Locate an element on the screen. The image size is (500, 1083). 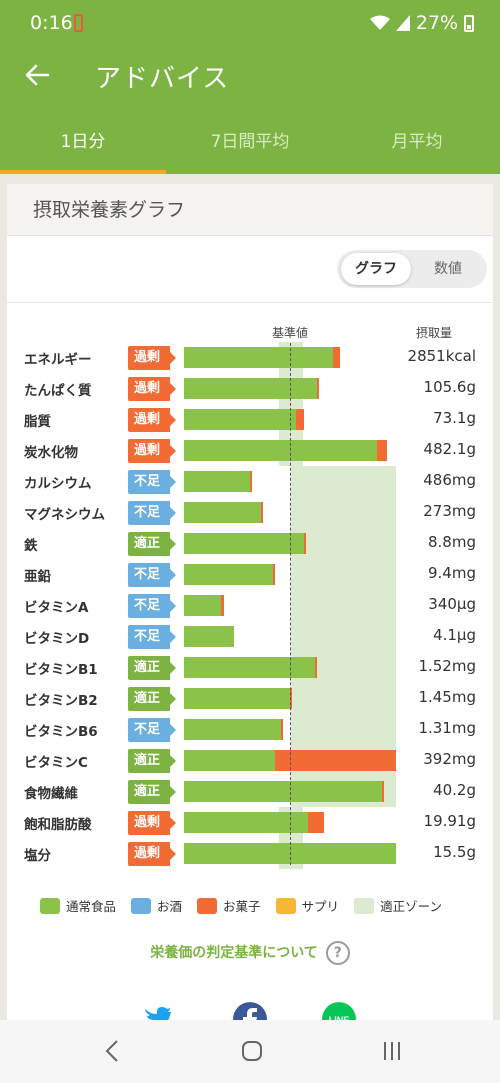
legend-item-supplement: サプリ is located at coordinates (307, 905).